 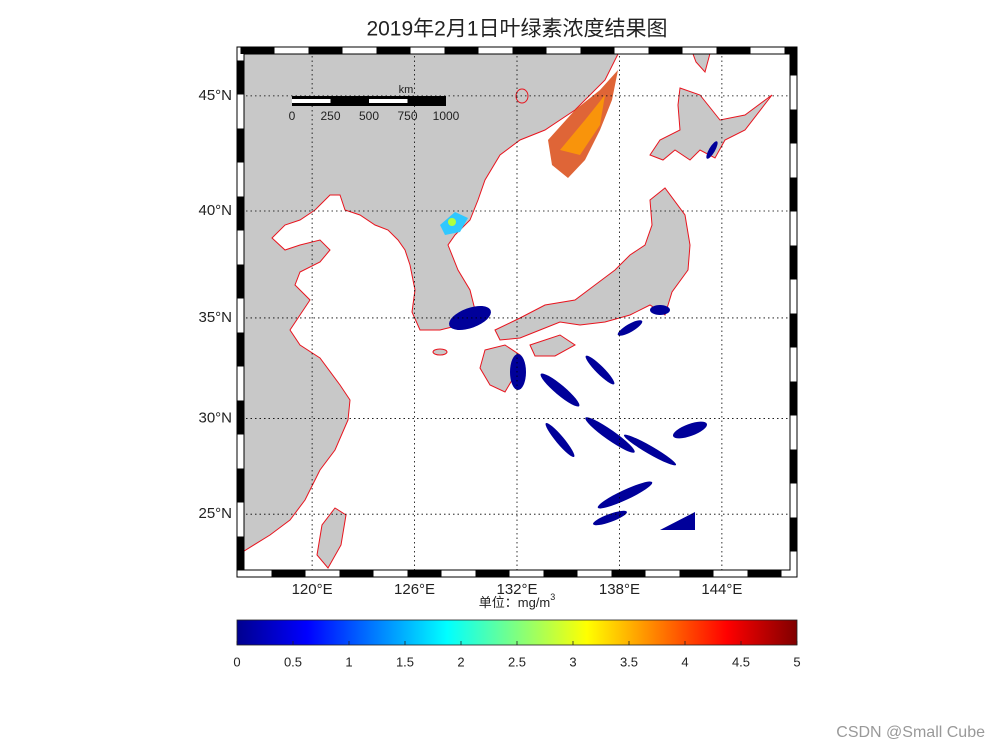 What do you see at coordinates (701, 62) in the screenshot?
I see `sakhalin` at bounding box center [701, 62].